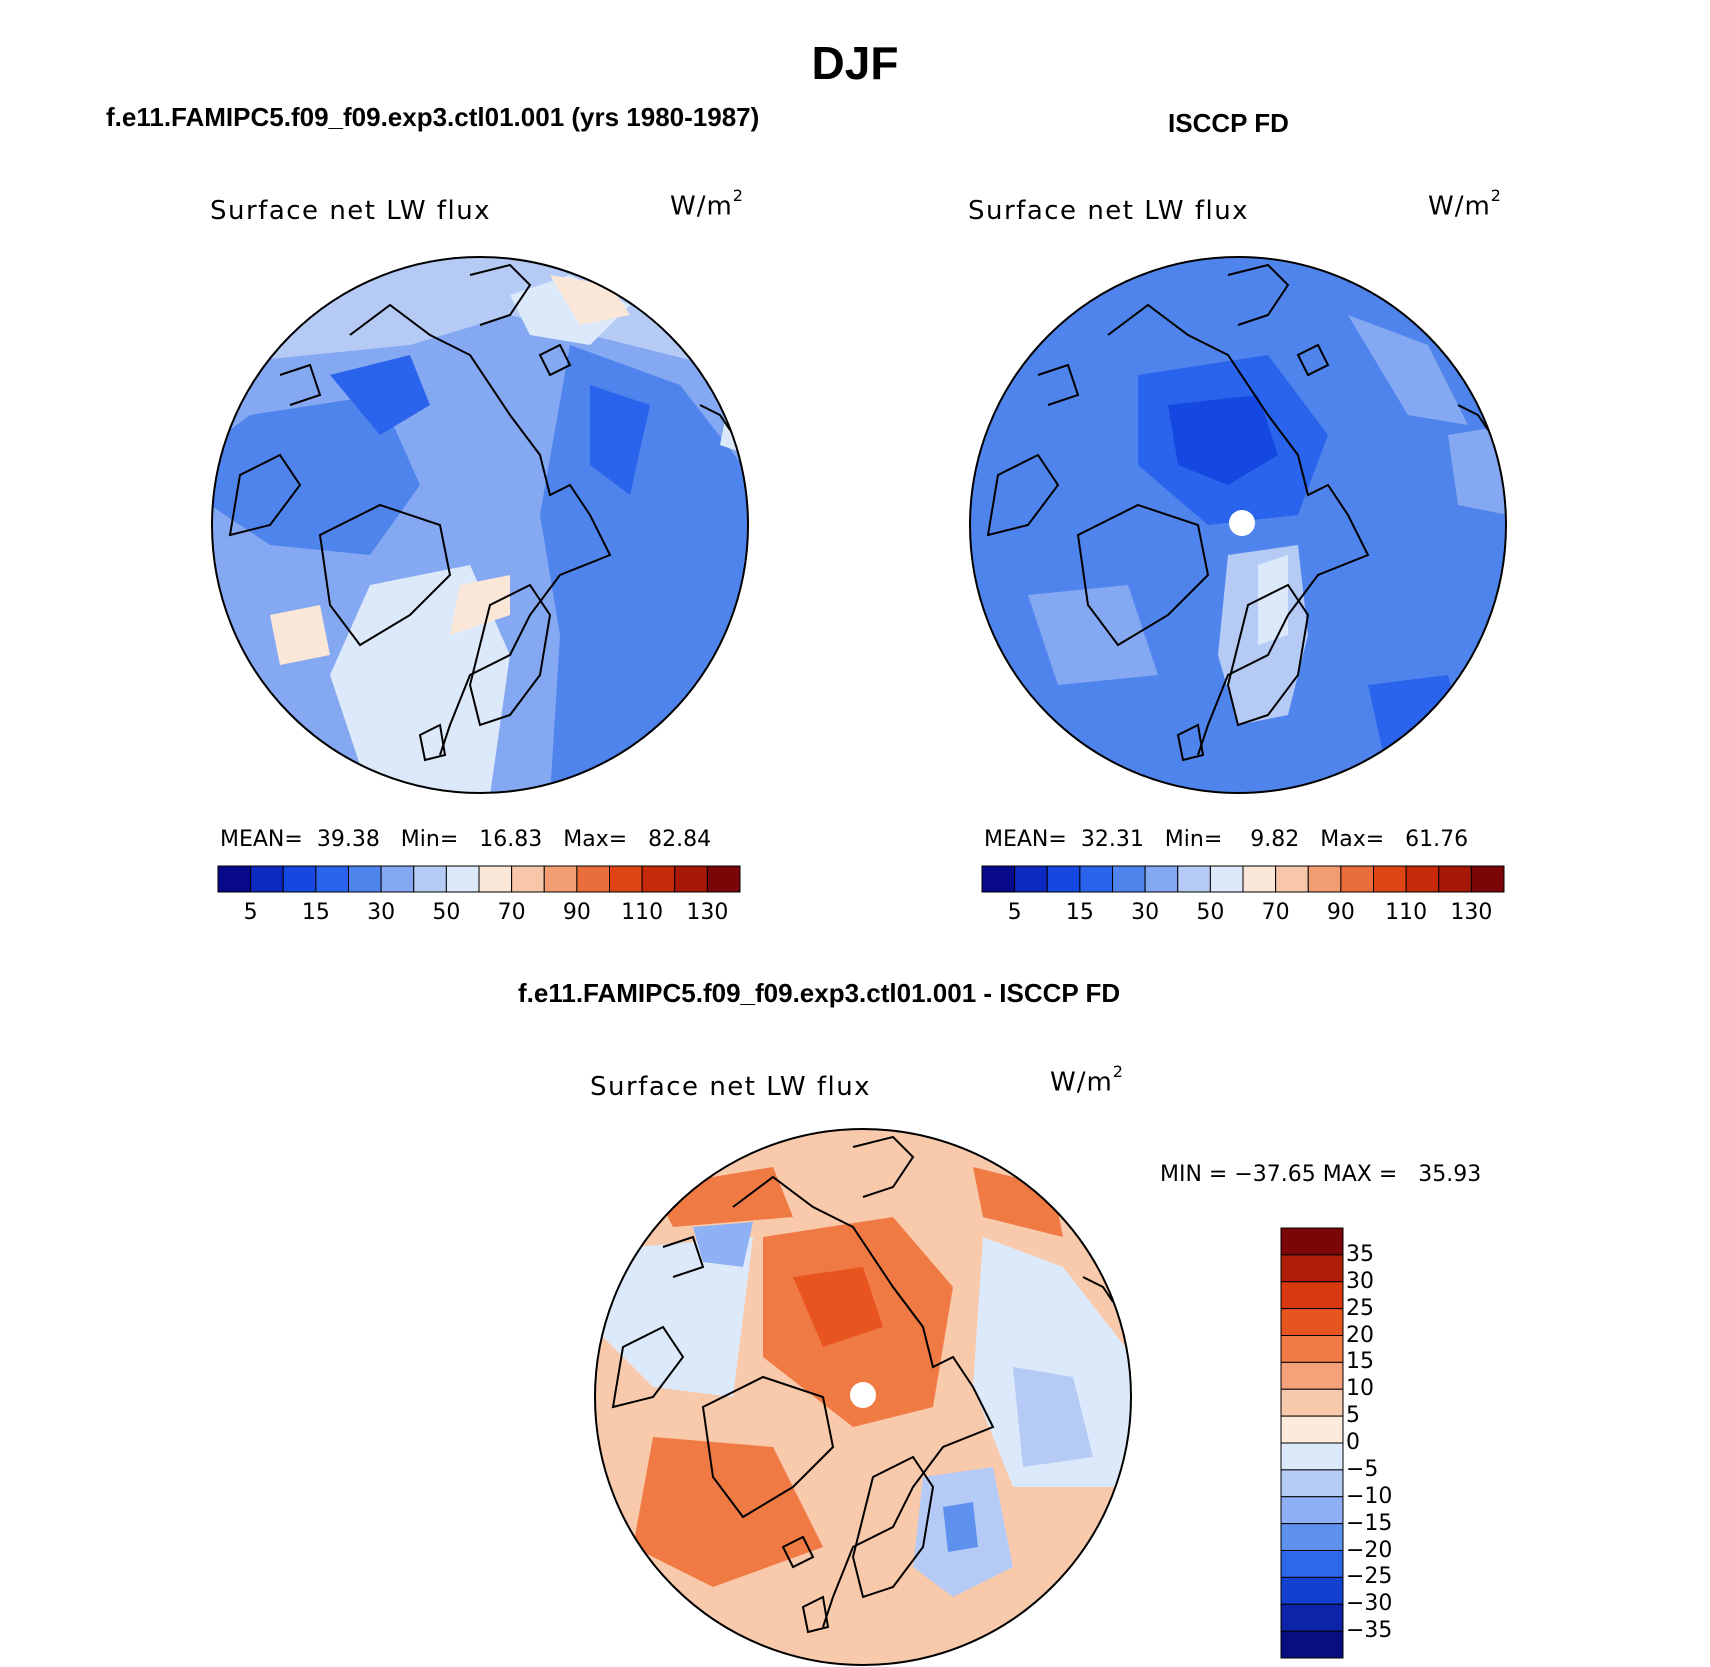 This screenshot has height=1667, width=1710. Describe the element at coordinates (731, 1087) in the screenshot. I see `diff-panel-title: Surface net LW flux` at that location.